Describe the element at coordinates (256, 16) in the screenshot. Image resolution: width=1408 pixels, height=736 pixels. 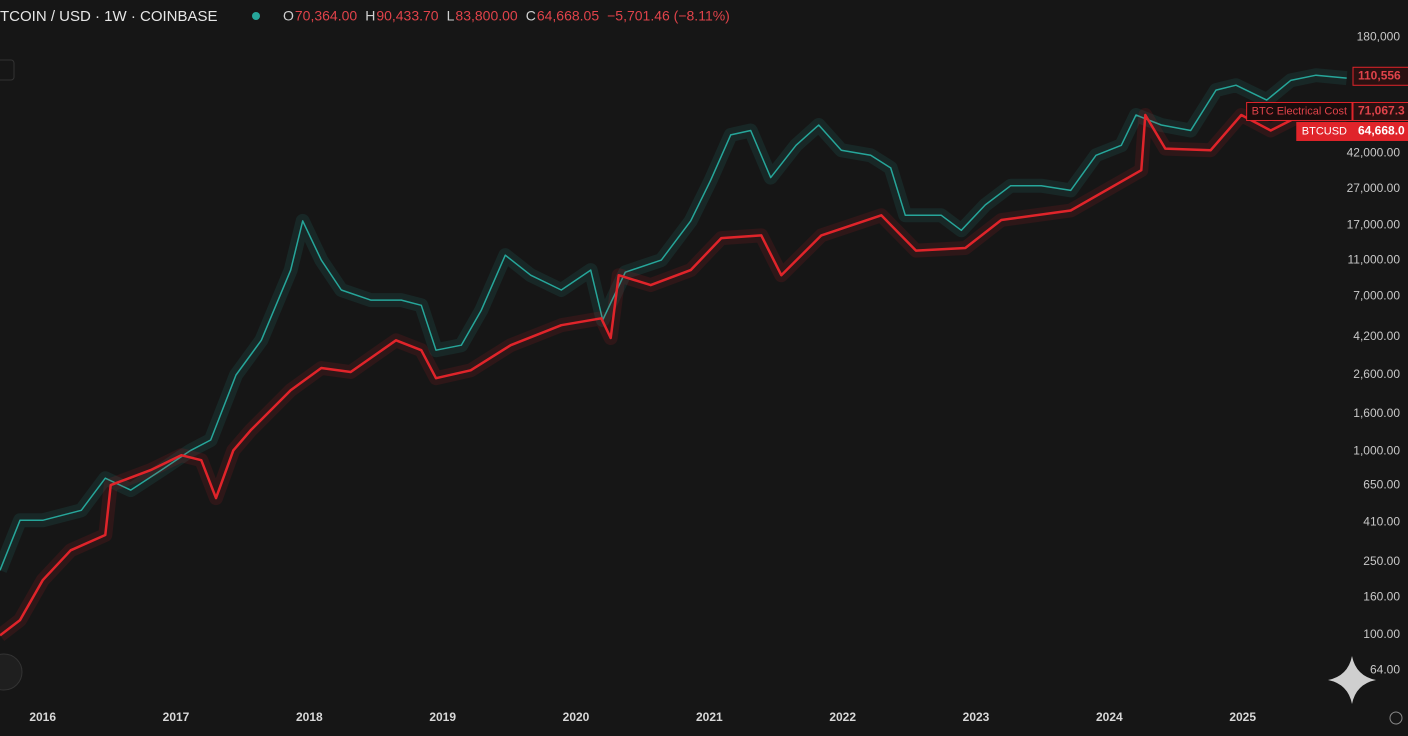
I see `status-dot` at that location.